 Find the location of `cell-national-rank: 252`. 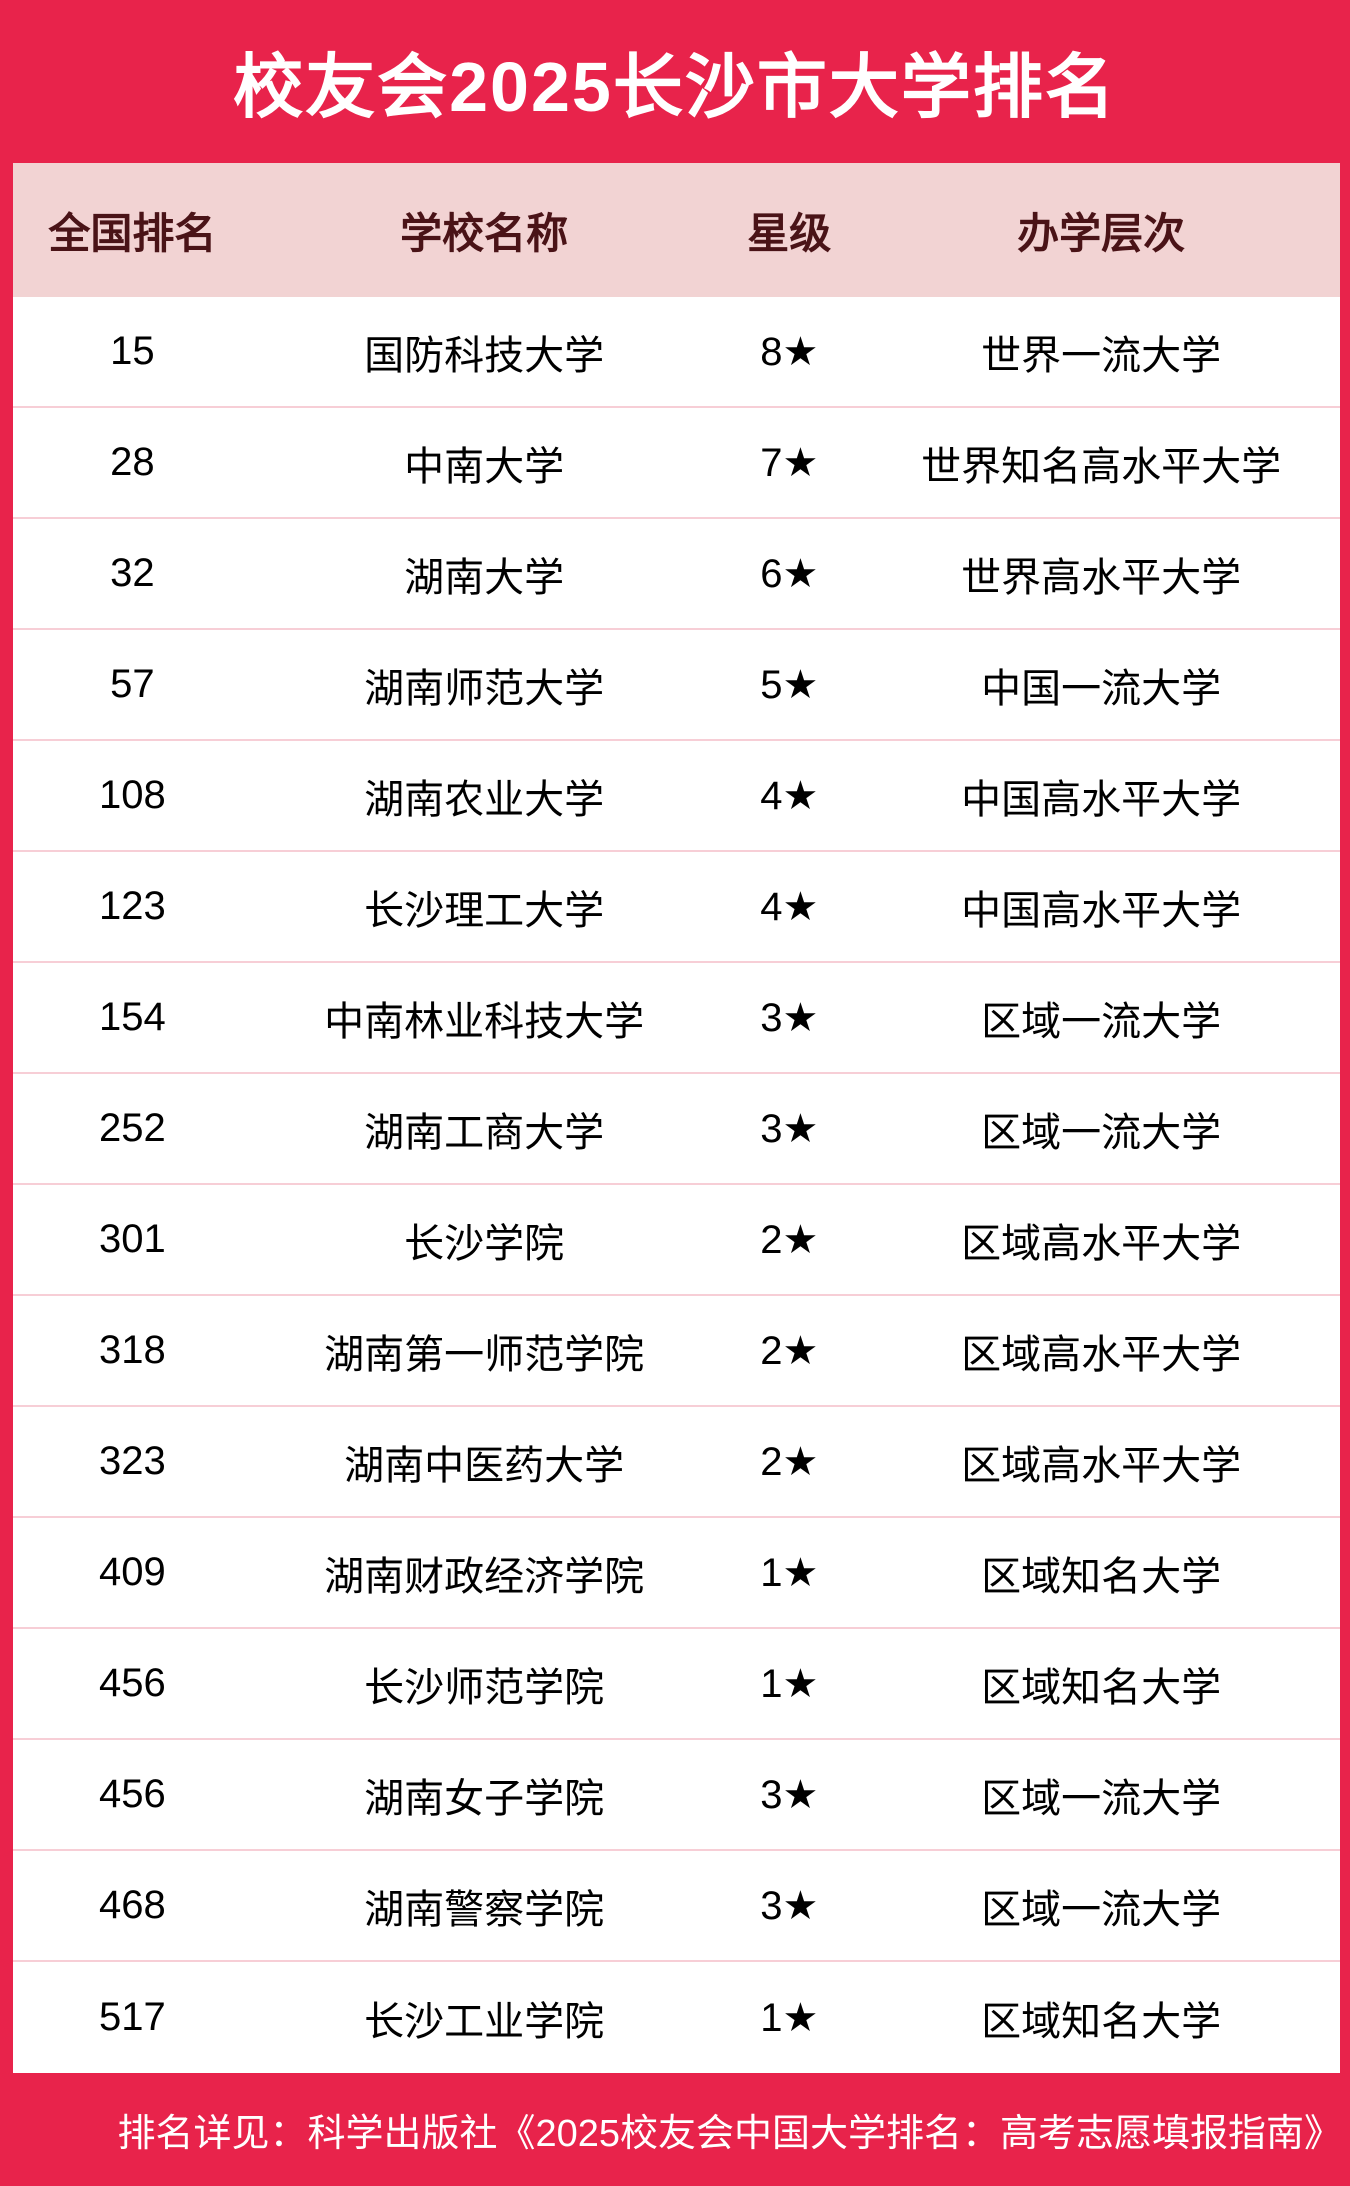

cell-national-rank: 252 is located at coordinates (132, 1128).